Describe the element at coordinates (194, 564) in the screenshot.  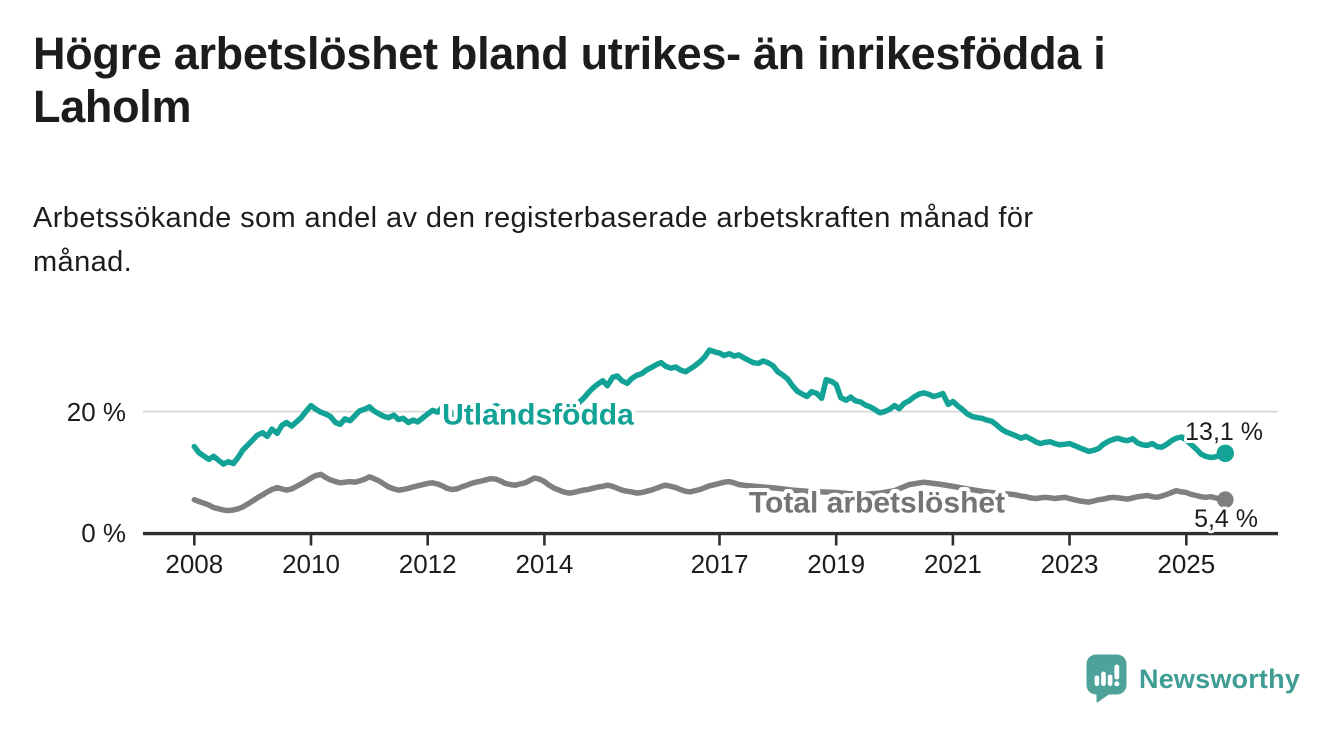
I see `x-tick-label: 2008` at that location.